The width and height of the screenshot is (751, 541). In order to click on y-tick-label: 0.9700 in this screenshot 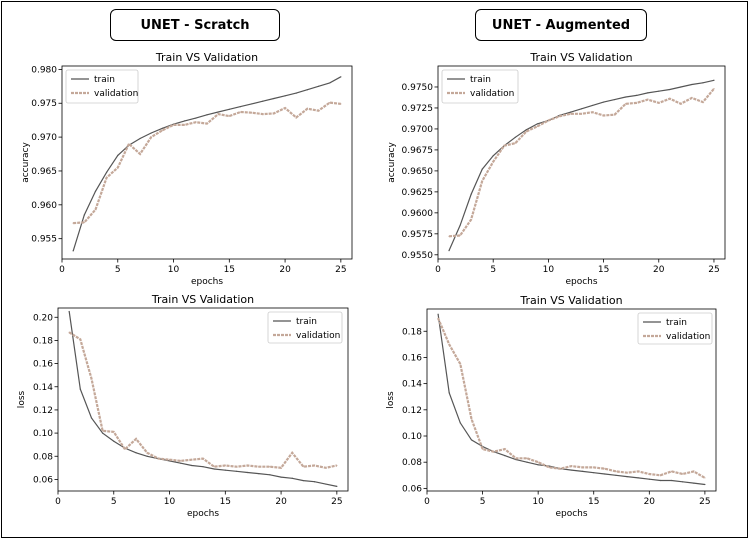, I will do `click(418, 130)`.